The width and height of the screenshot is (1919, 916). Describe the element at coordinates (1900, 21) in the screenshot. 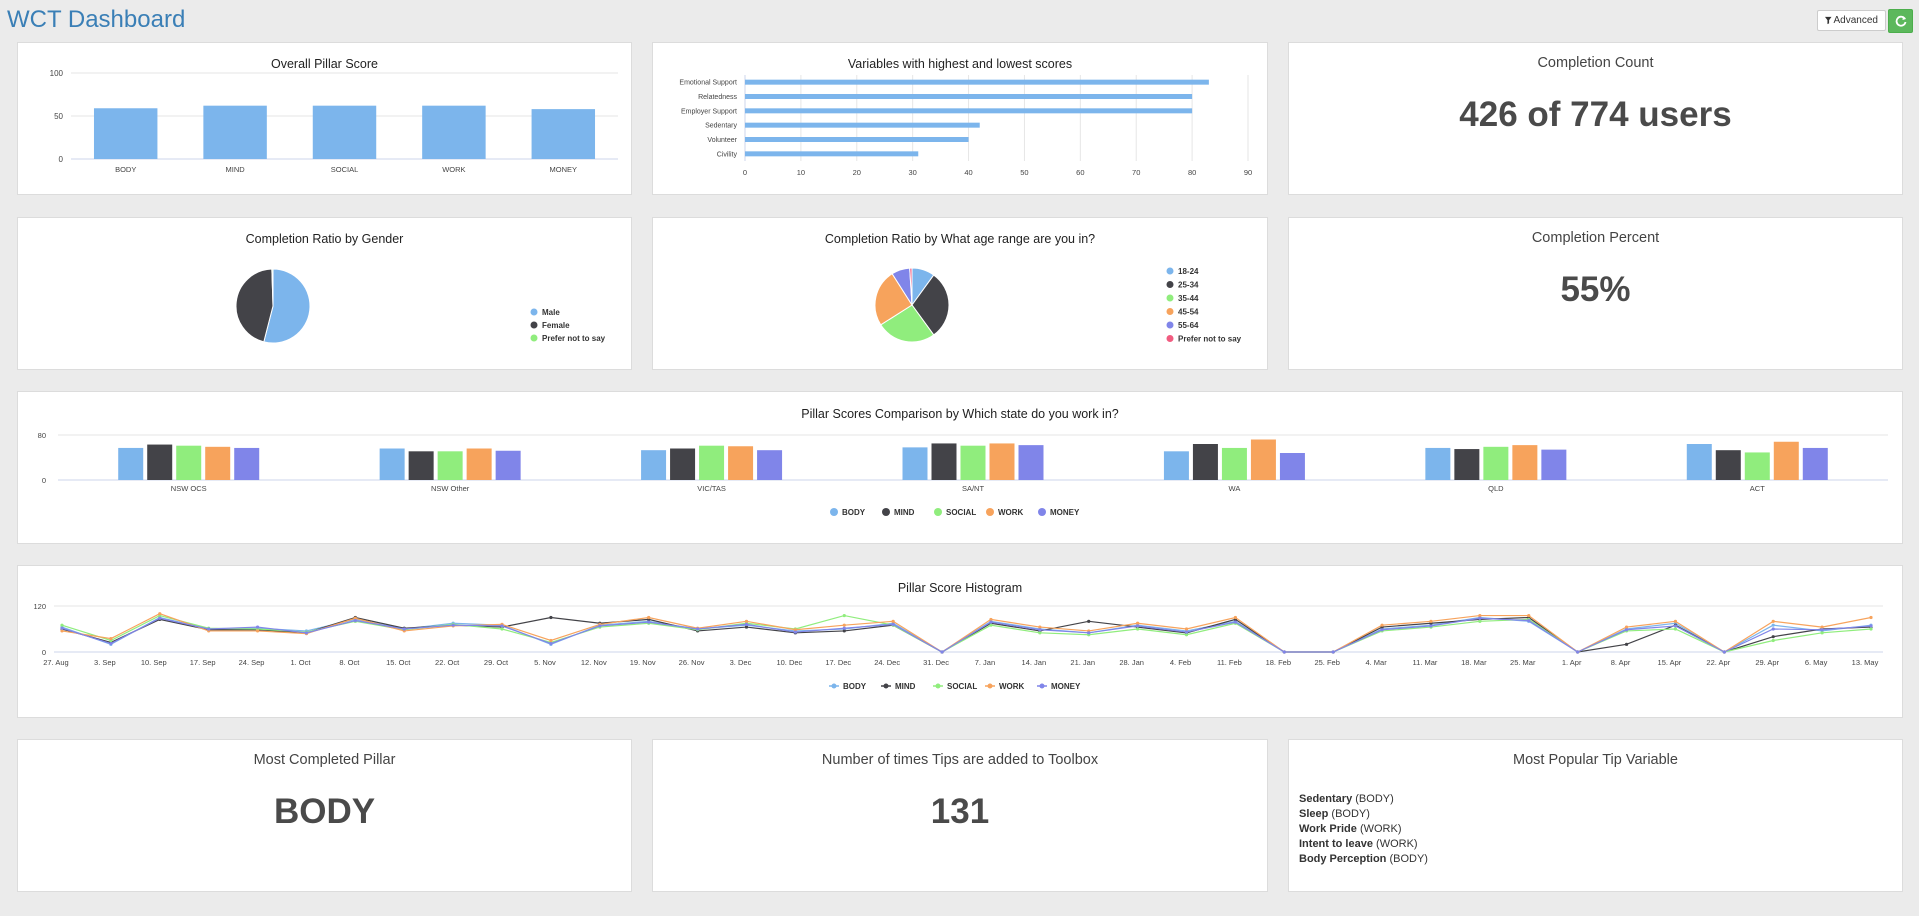

I see `refresh-button` at that location.